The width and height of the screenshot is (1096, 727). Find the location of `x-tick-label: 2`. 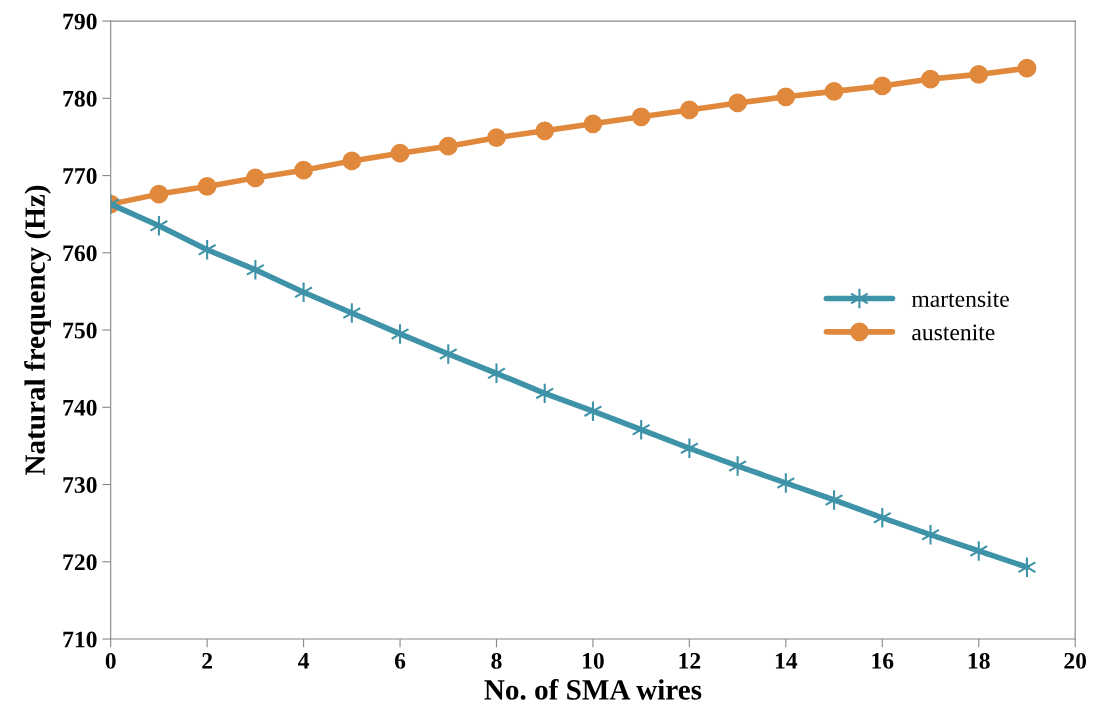

x-tick-label: 2 is located at coordinates (207, 660).